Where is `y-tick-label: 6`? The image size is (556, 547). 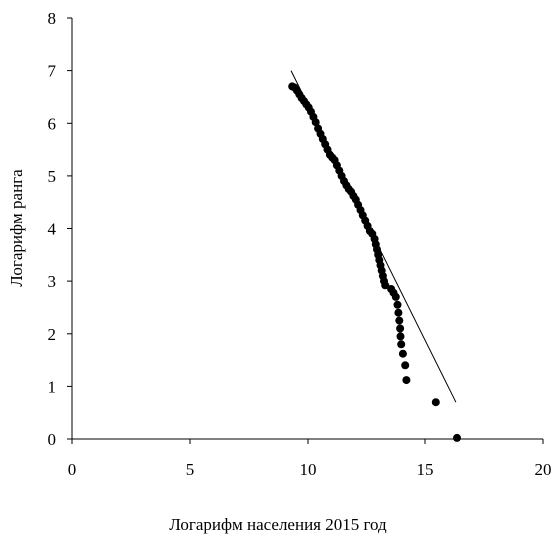
y-tick-label: 6 is located at coordinates (52, 123).